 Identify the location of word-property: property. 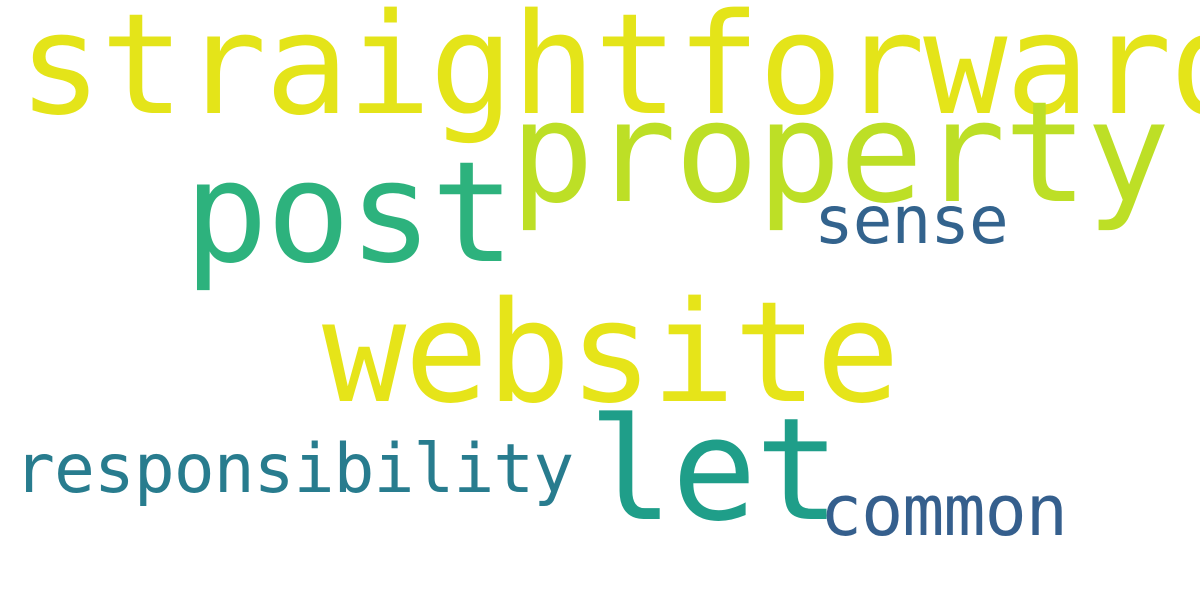
(840, 153).